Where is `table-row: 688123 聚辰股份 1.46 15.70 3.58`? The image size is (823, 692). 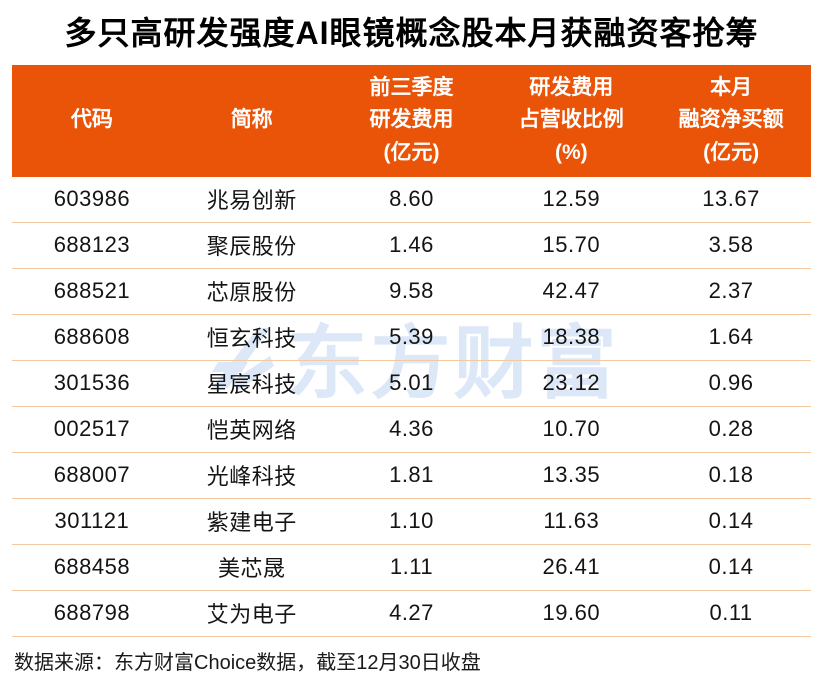
table-row: 688123 聚辰股份 1.46 15.70 3.58 is located at coordinates (411, 246).